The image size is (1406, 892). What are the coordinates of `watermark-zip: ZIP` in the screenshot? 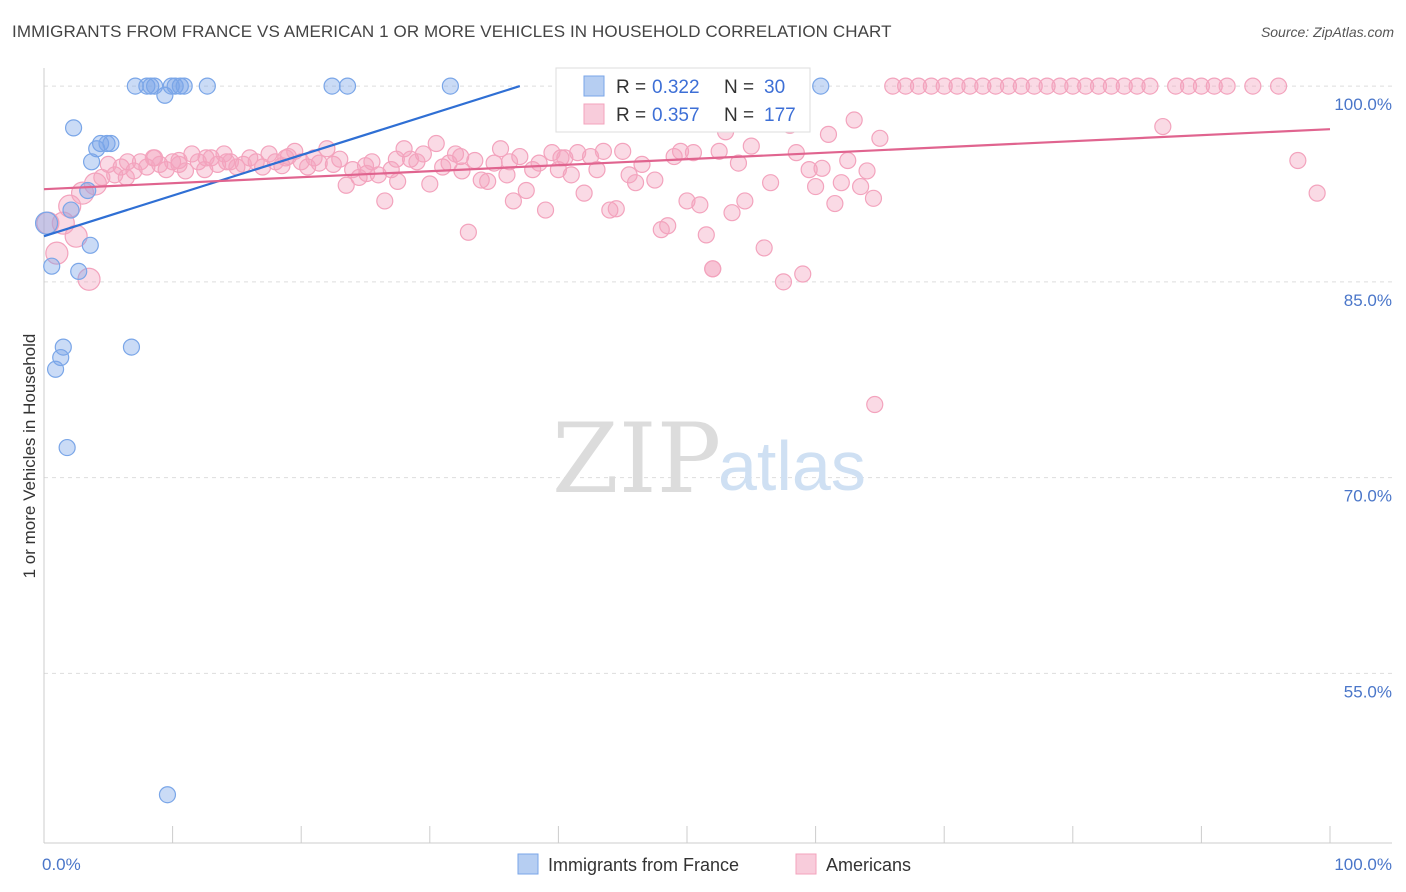 It's located at (636, 459).